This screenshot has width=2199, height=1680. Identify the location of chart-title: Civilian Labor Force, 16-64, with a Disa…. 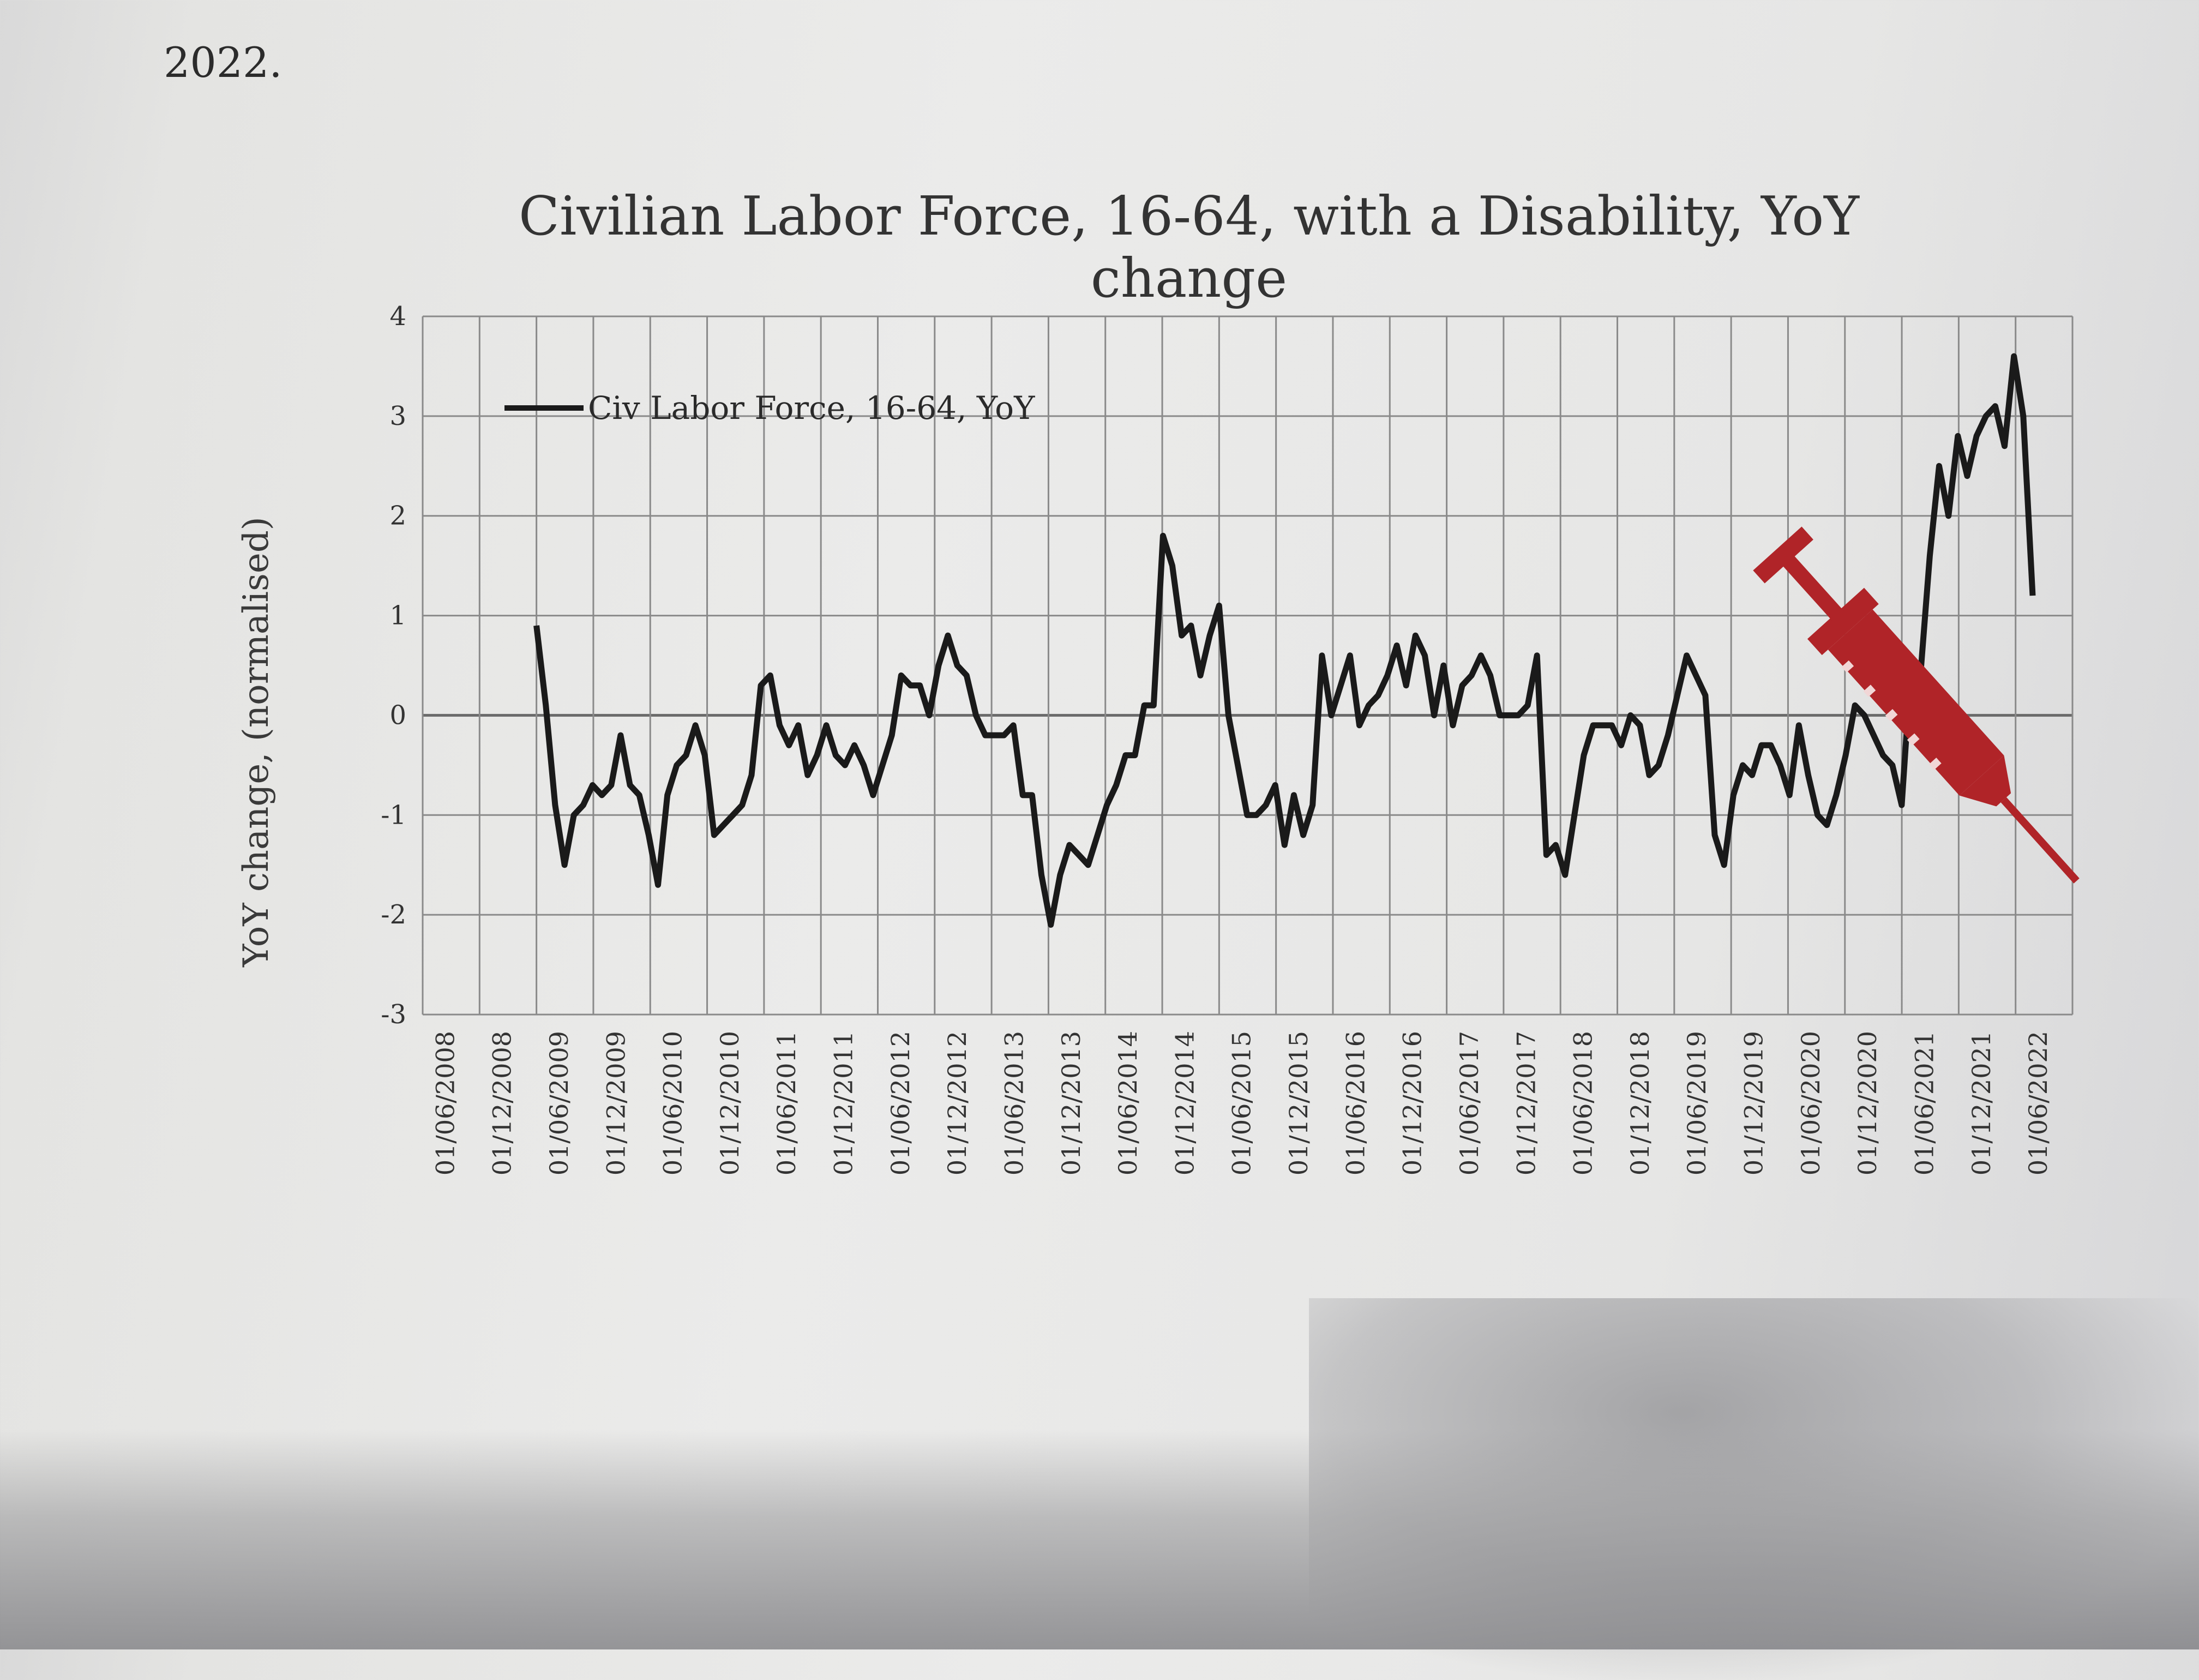
(1189, 247).